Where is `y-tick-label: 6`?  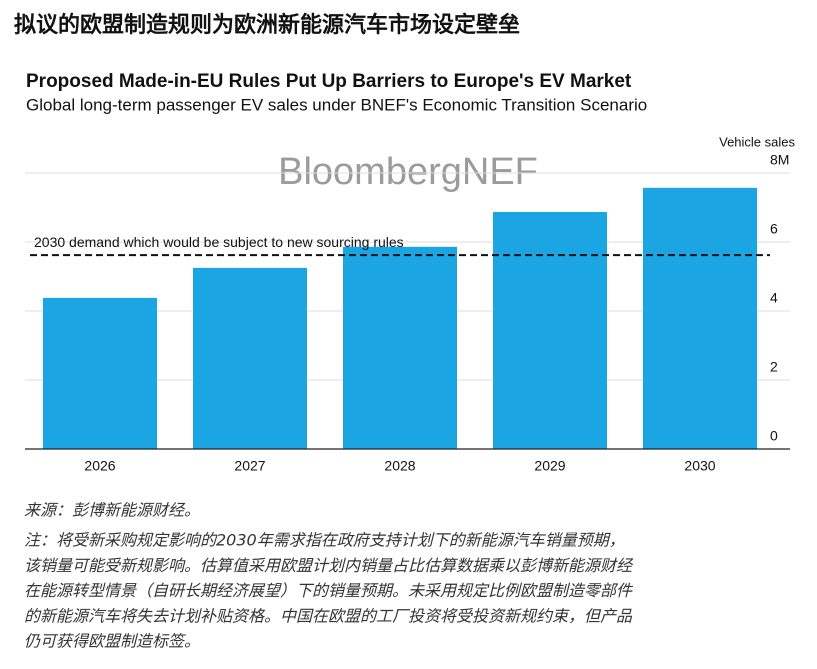
y-tick-label: 6 is located at coordinates (774, 229).